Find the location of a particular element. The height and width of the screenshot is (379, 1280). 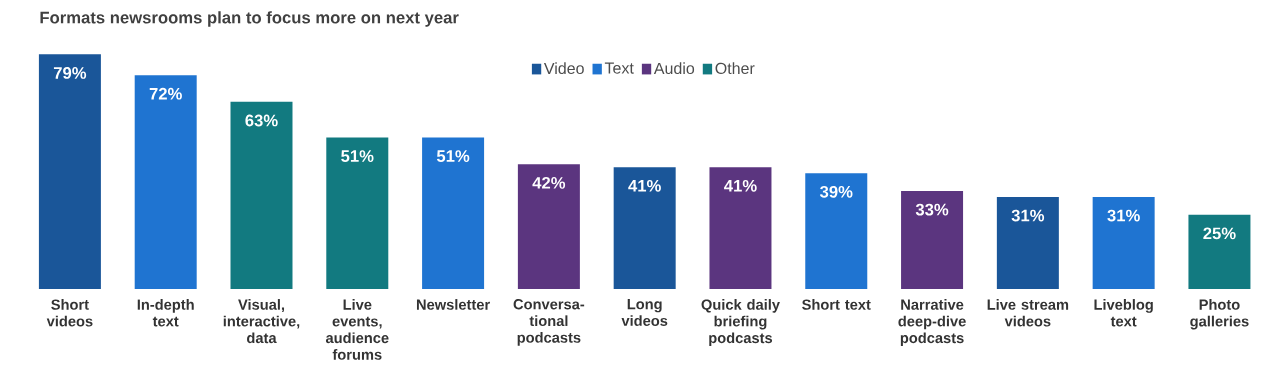

x-tick-label: Live events, audience forums is located at coordinates (357, 329).